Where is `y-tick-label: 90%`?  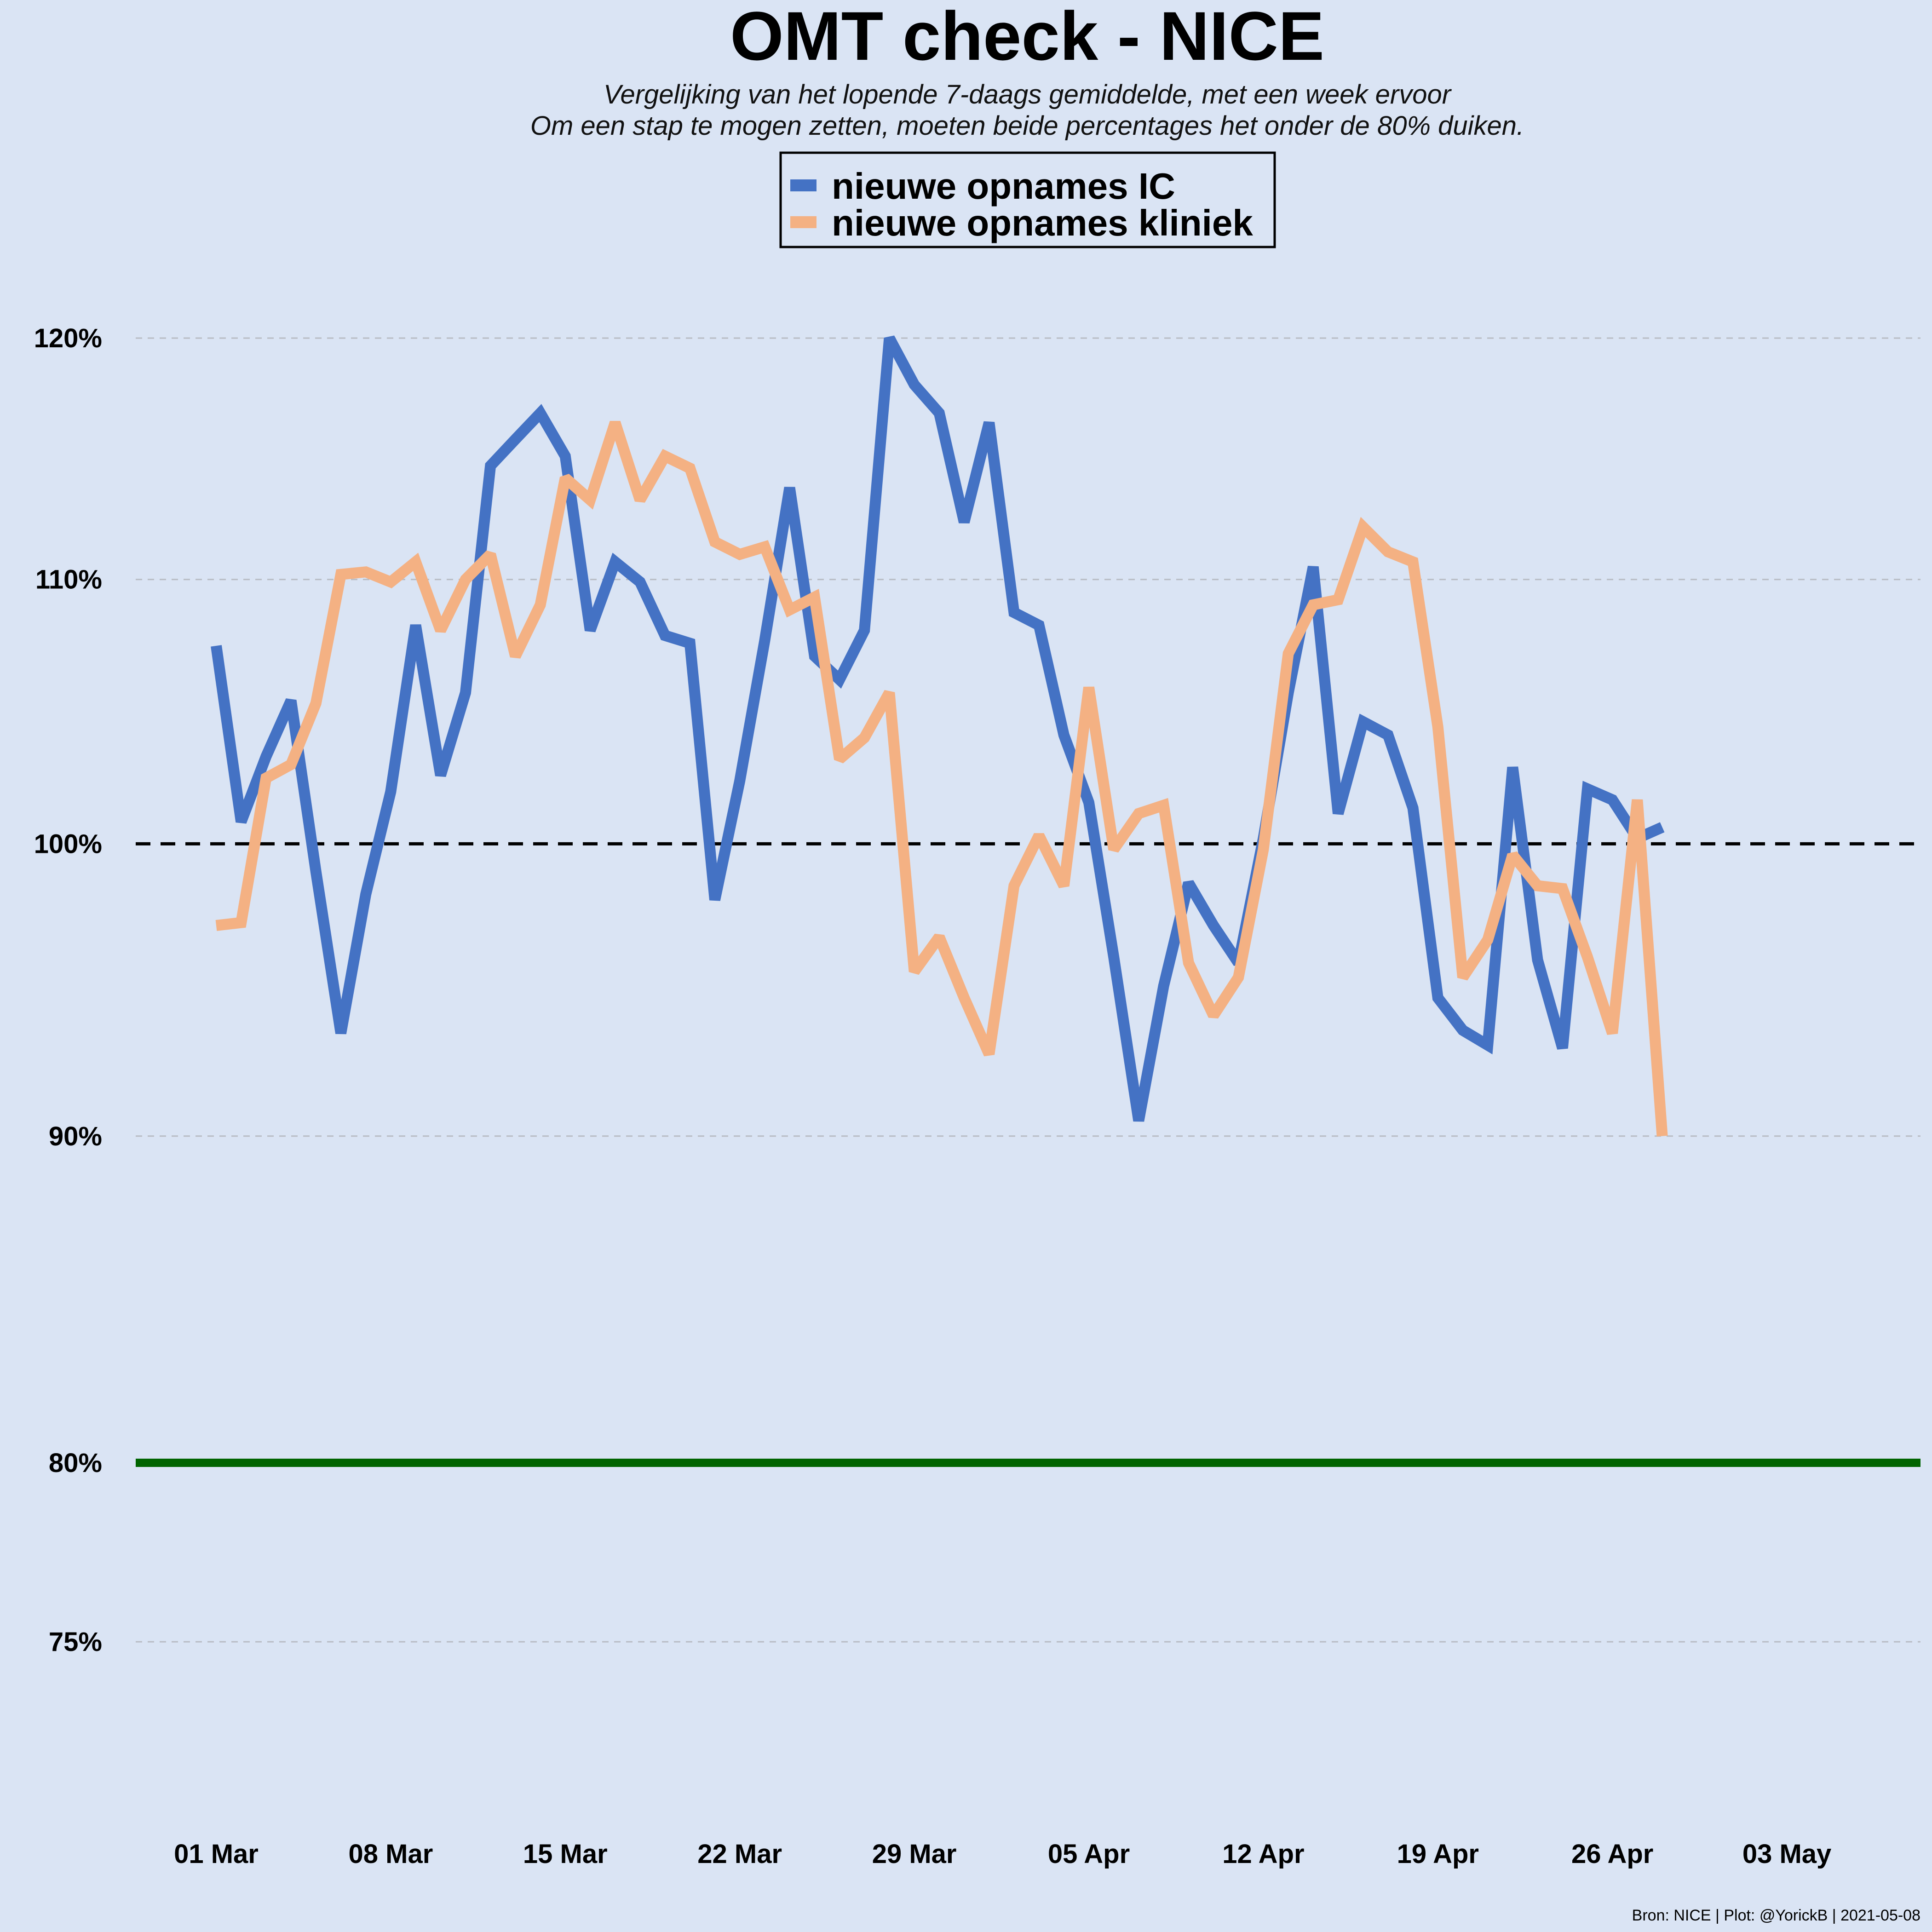 y-tick-label: 90% is located at coordinates (75, 1136).